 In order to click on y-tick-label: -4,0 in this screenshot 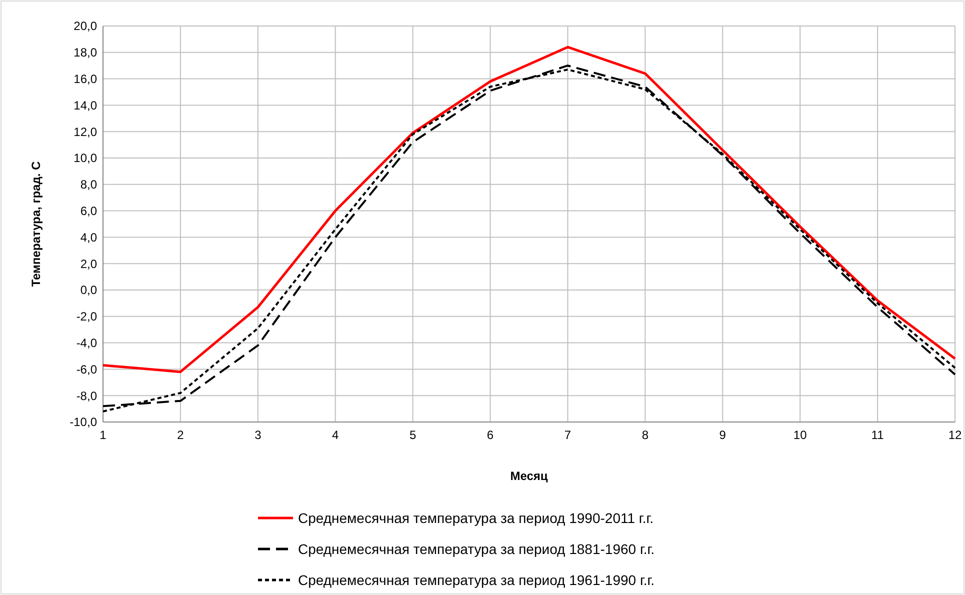, I will do `click(87, 343)`.